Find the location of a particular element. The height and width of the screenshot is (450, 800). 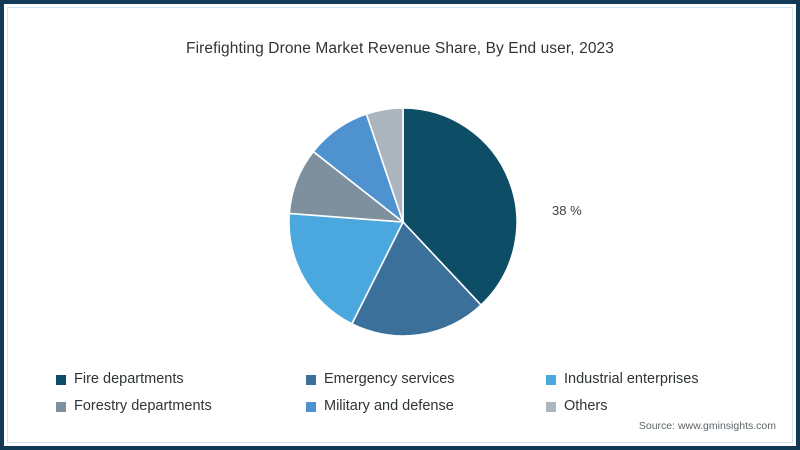

pie-chart is located at coordinates (403, 222).